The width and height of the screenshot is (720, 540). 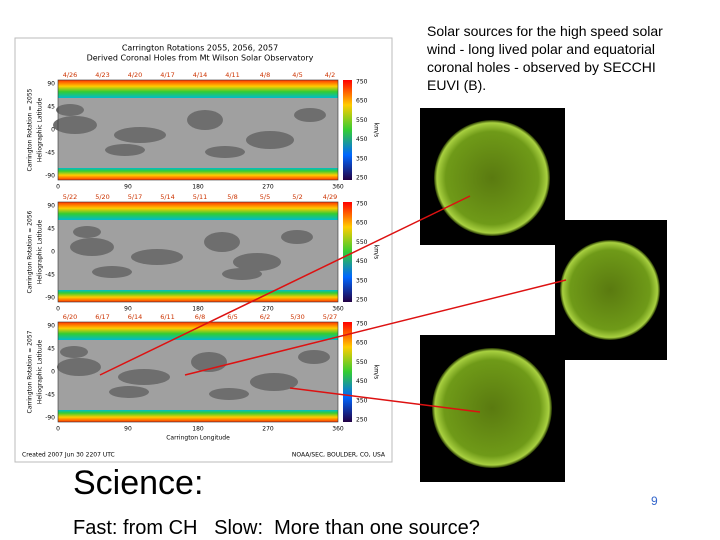 What do you see at coordinates (138, 483) in the screenshot?
I see `heading: Science:` at bounding box center [138, 483].